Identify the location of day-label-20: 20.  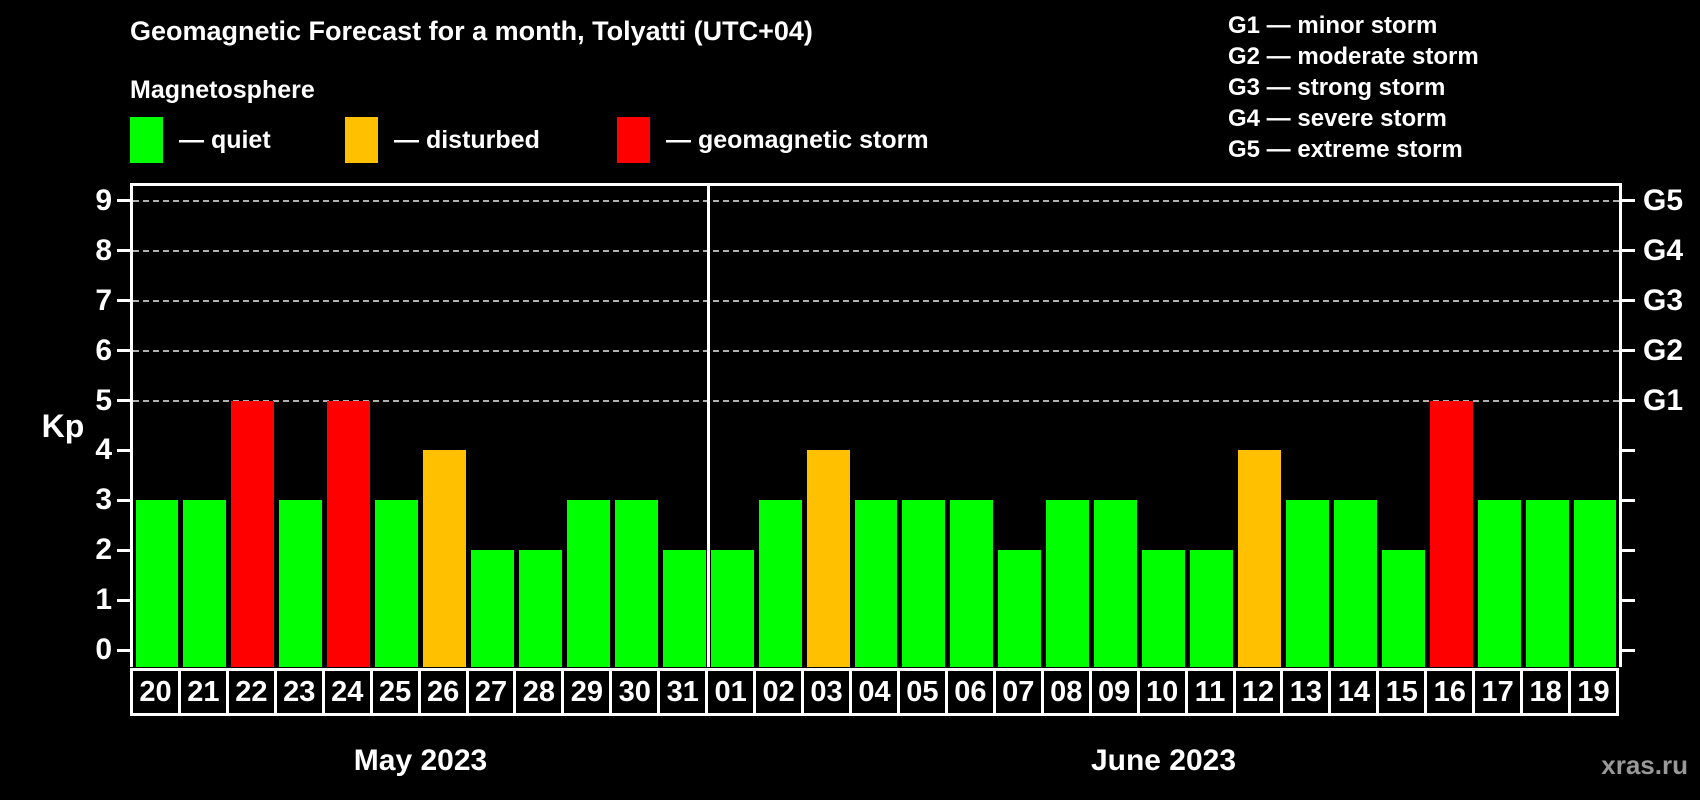
(155, 692).